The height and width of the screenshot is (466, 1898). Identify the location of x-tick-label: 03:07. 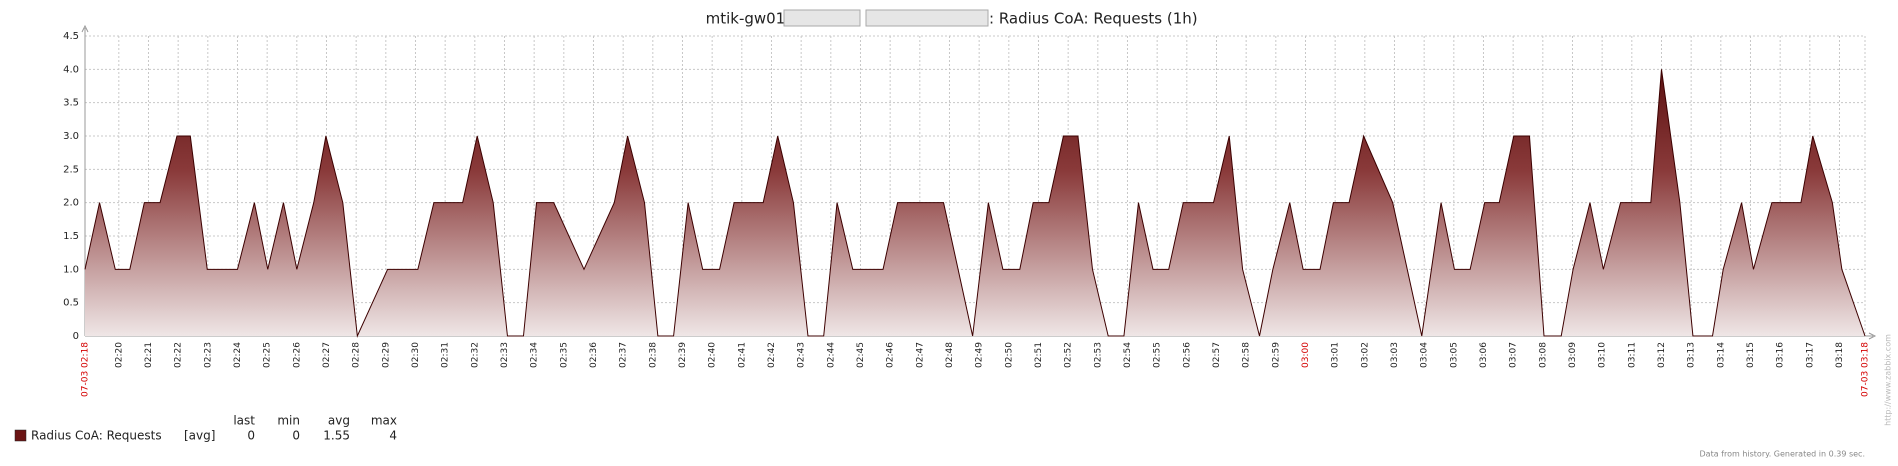
(1514, 355).